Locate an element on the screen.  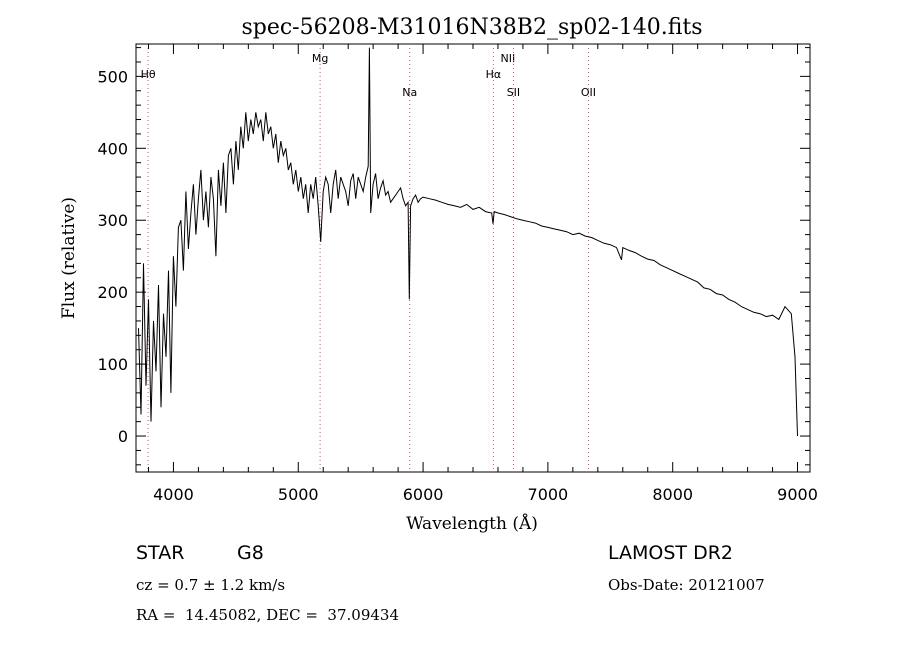
spectral-line-label: NII is located at coordinates (507, 58).